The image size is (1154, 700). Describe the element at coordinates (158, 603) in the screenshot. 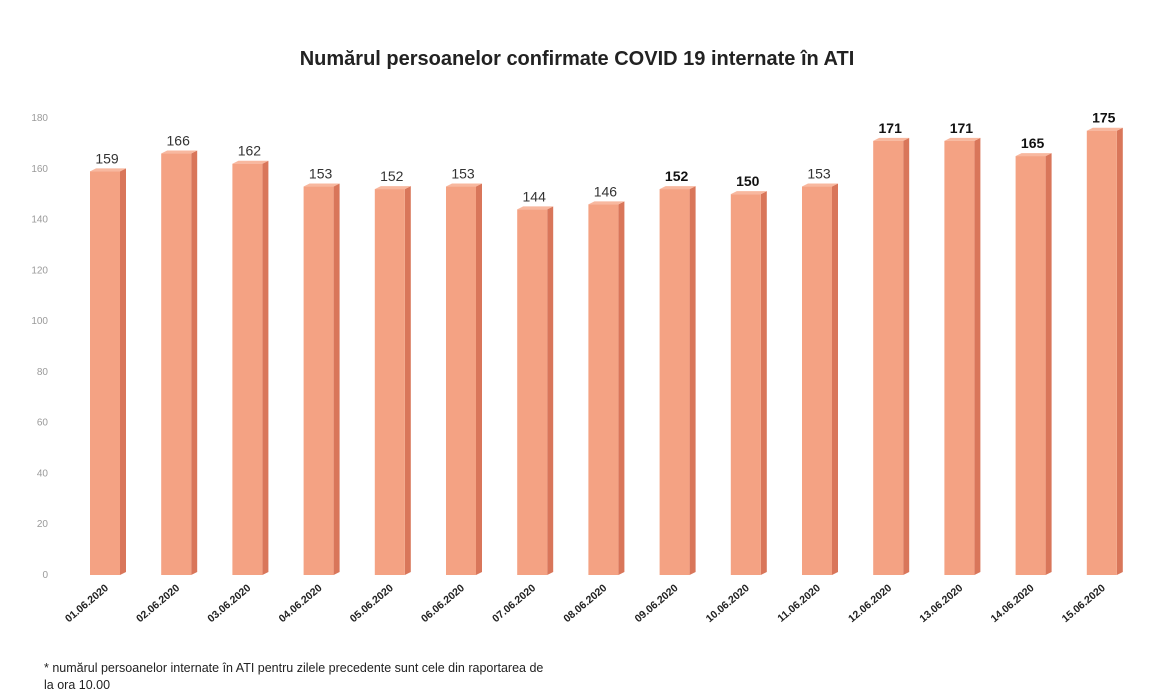

I see `x-tick-label: 02.06.2020` at that location.